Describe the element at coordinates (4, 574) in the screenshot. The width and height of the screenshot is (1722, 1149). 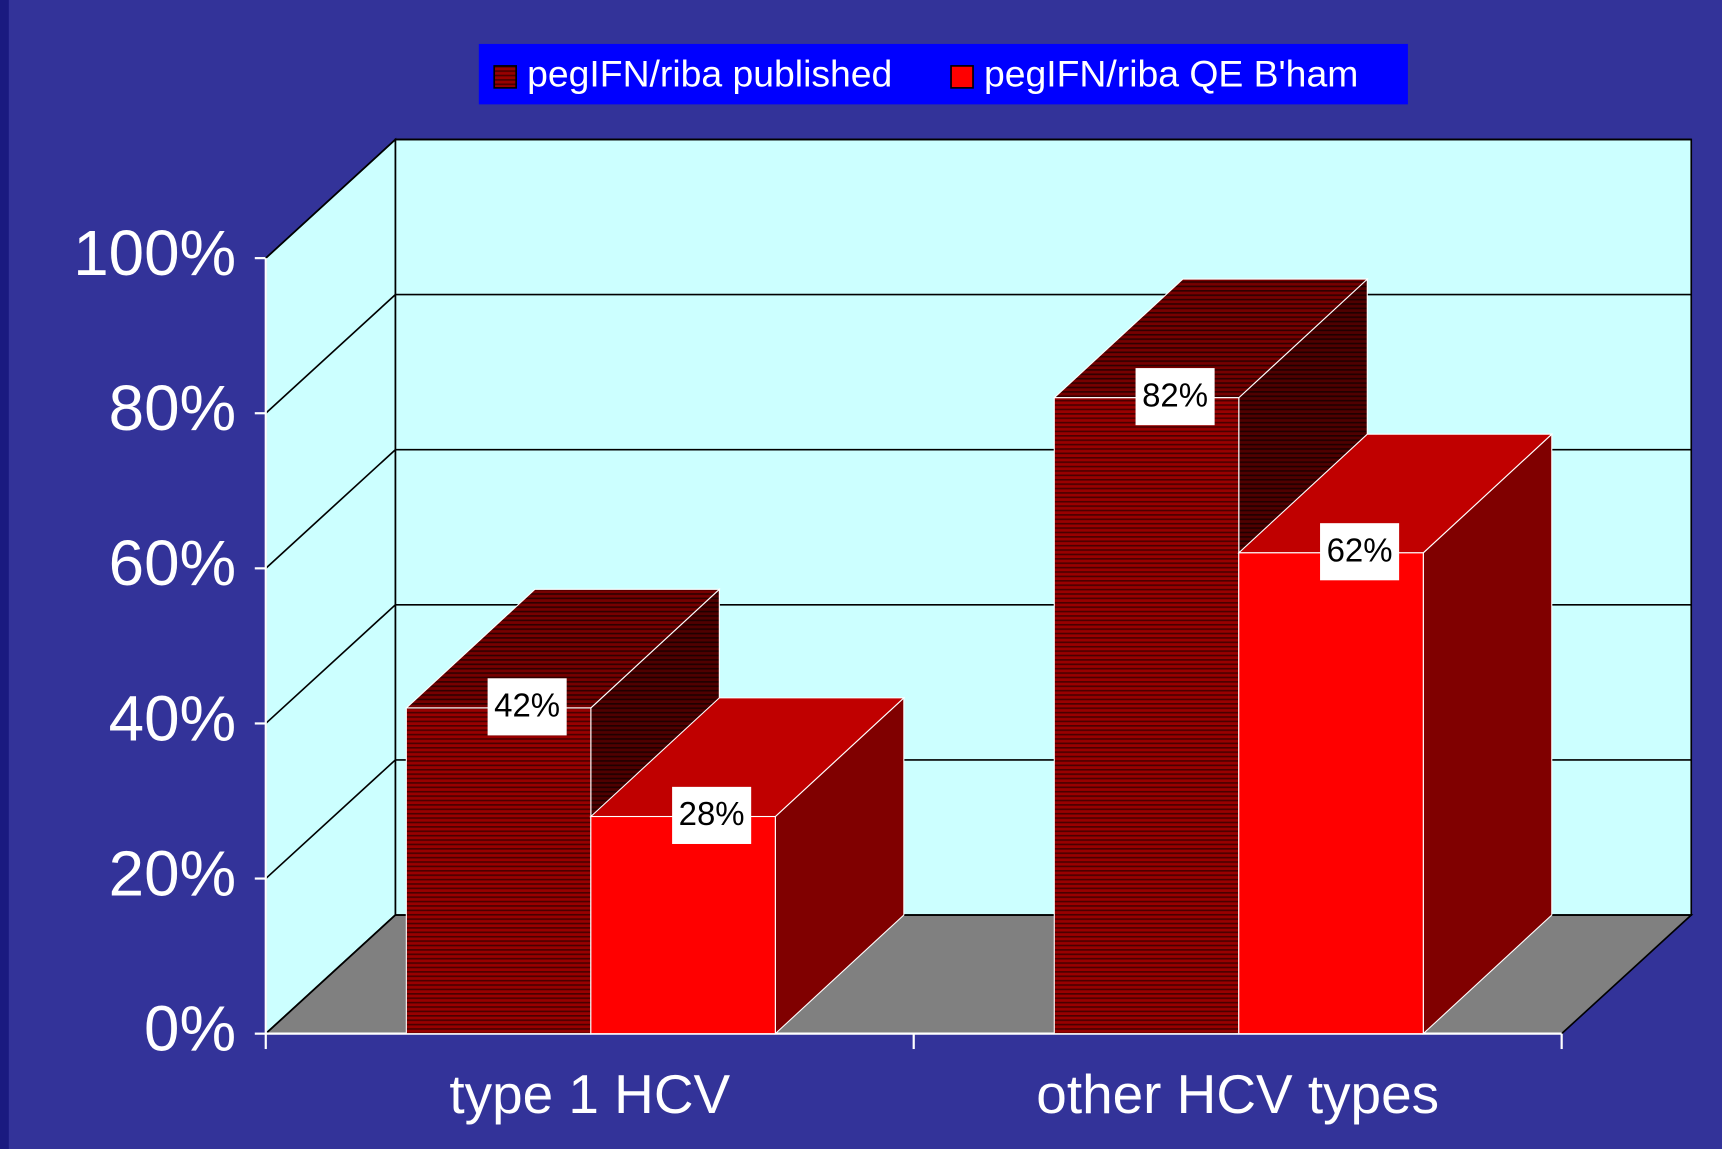
I see `frame-edge` at that location.